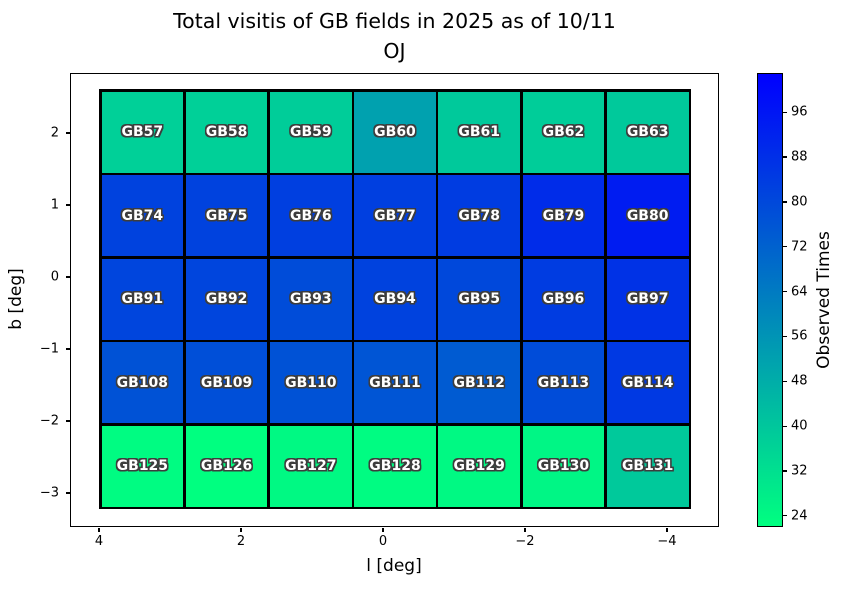 Image resolution: width=844 pixels, height=590 pixels. What do you see at coordinates (479, 382) in the screenshot?
I see `field-label: GB112` at bounding box center [479, 382].